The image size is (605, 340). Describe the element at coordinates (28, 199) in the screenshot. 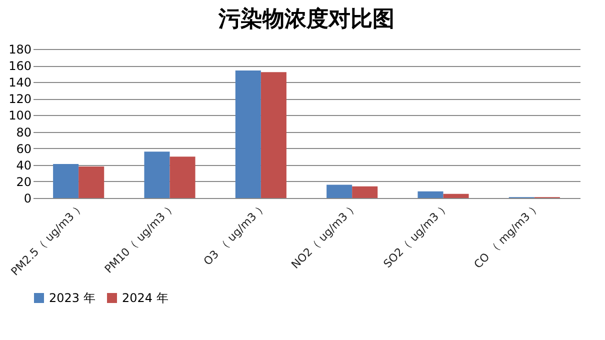

I see `y-tick-label: 0` at that location.